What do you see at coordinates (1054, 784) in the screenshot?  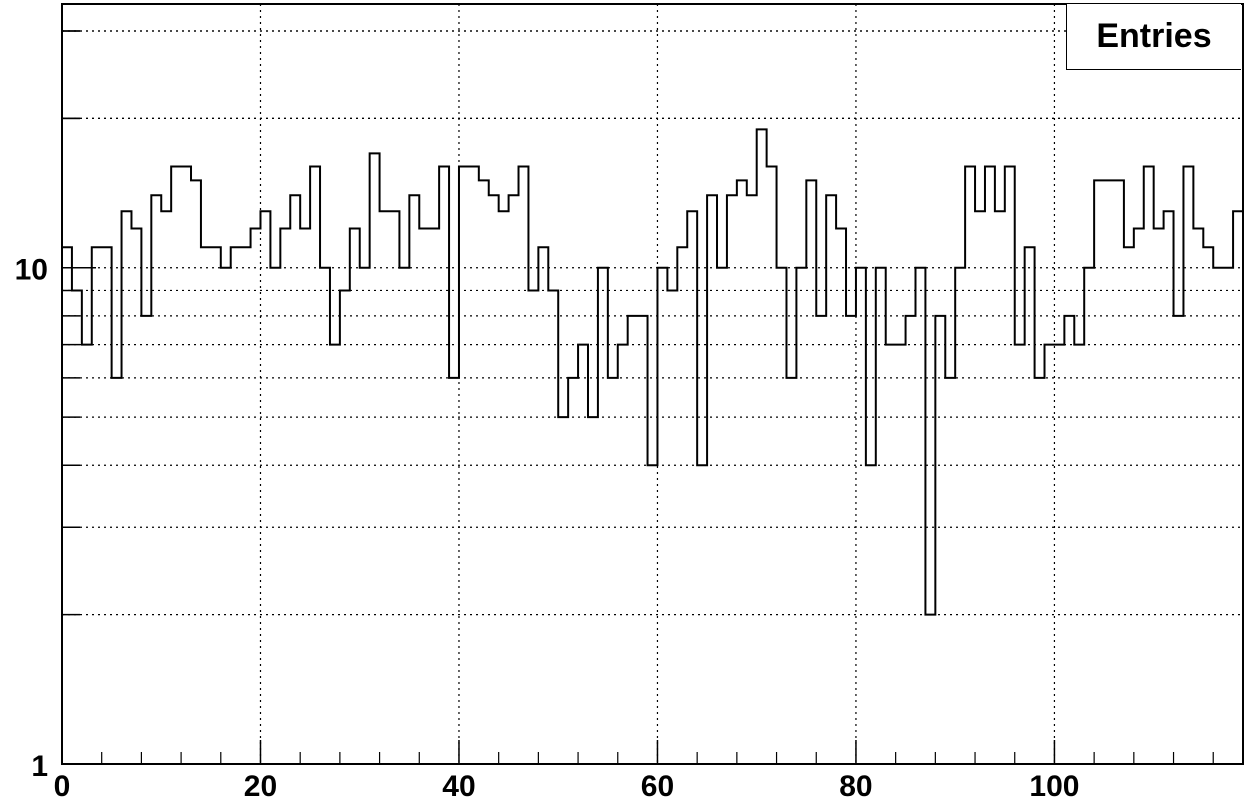 I see `x-tick-label: 100` at bounding box center [1054, 784].